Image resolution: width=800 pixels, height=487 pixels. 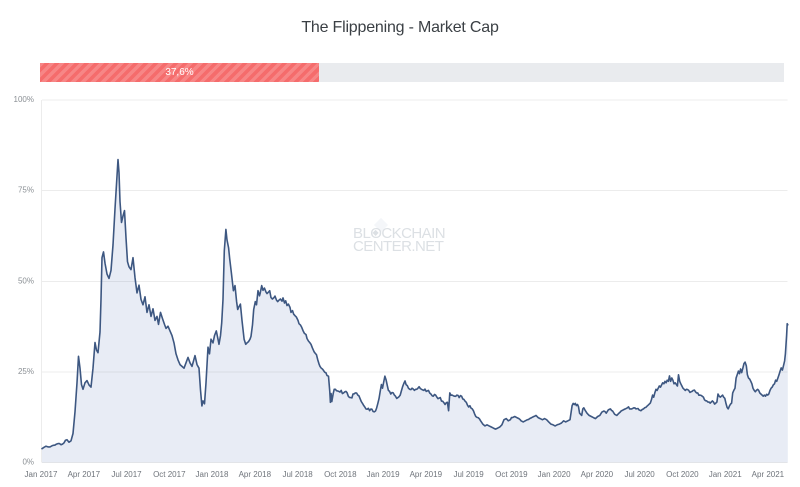 What do you see at coordinates (383, 474) in the screenshot?
I see `svg-text: Jan 2019` at bounding box center [383, 474].